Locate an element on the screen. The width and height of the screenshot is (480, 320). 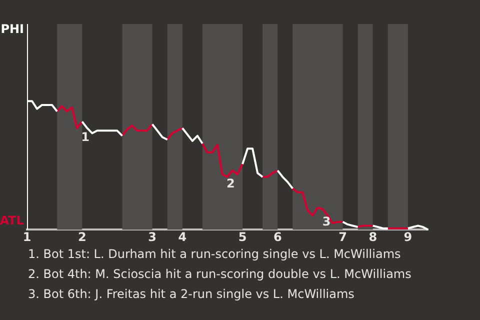
annotation: 1 is located at coordinates (85, 137).